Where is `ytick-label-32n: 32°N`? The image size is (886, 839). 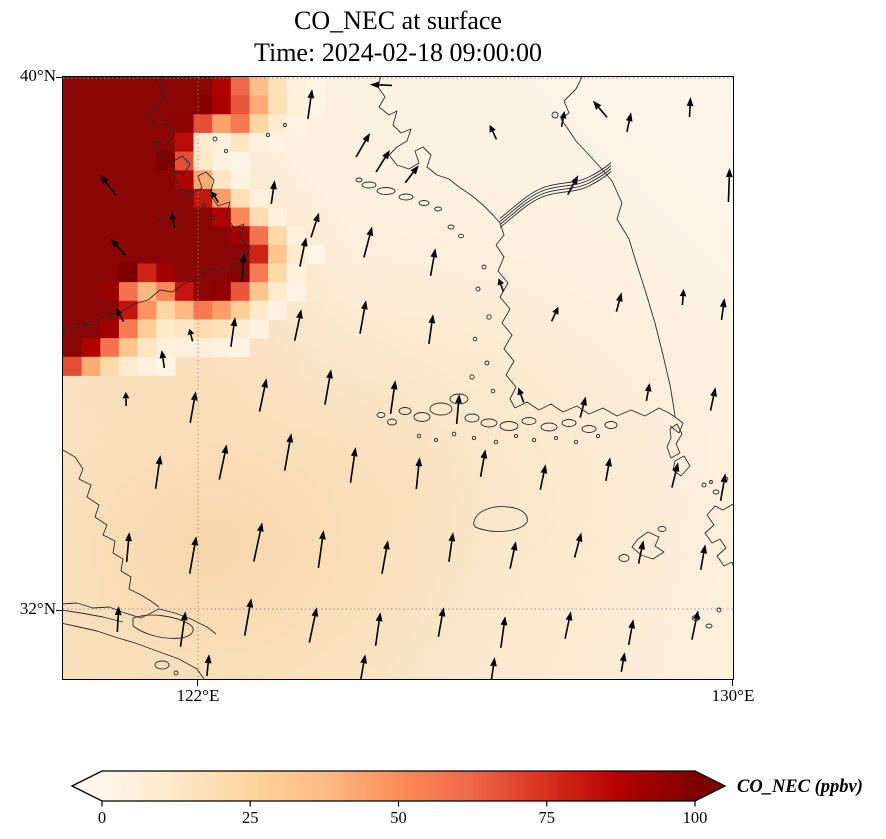
ytick-label-32n: 32°N is located at coordinates (37, 608).